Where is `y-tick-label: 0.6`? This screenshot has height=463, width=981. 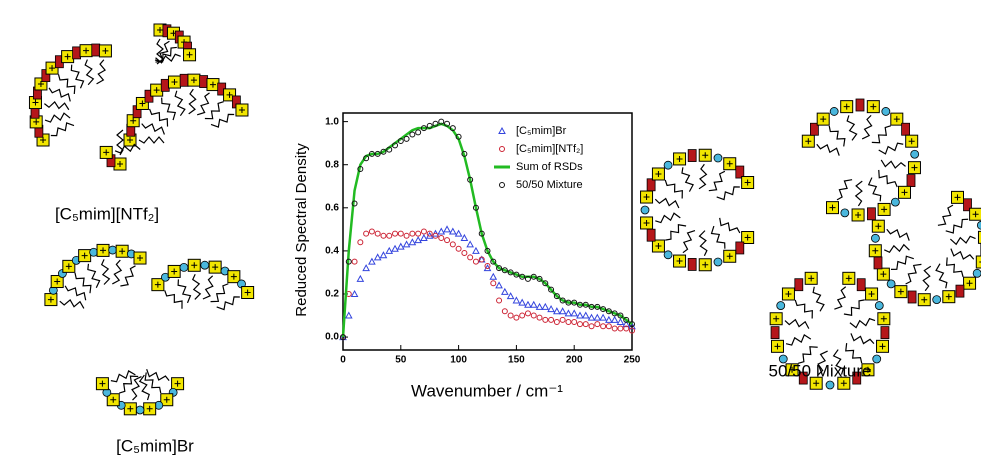
y-tick-label: 0.6 is located at coordinates (332, 207).